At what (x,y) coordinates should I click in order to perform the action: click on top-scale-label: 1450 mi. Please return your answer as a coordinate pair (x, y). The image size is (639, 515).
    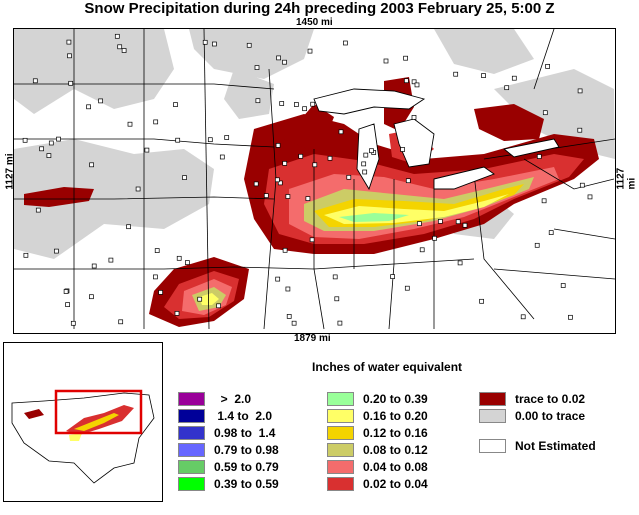
    Looking at the image, I should click on (314, 22).